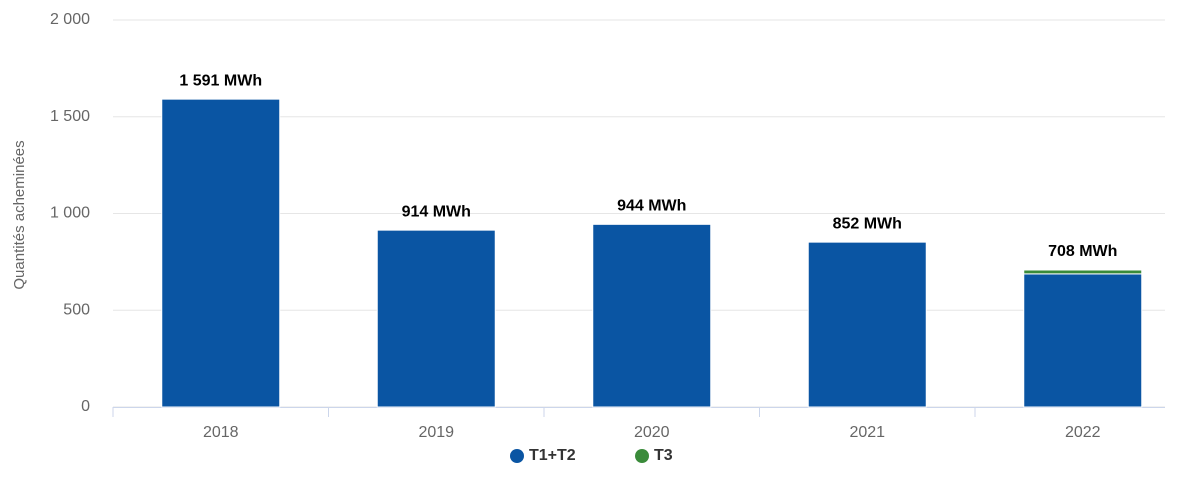 The image size is (1179, 491). What do you see at coordinates (221, 432) in the screenshot?
I see `x-tick-label: 2018` at bounding box center [221, 432].